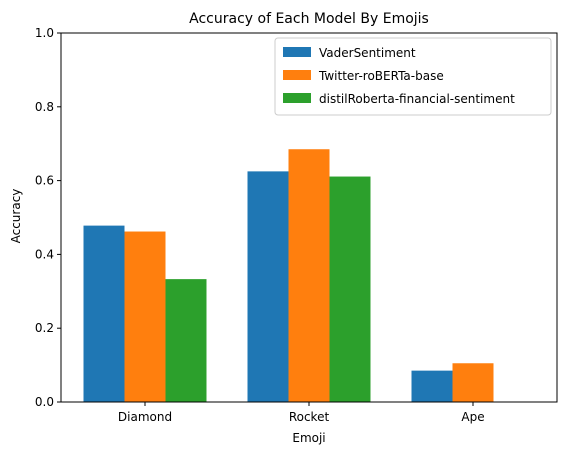  What do you see at coordinates (309, 417) in the screenshot?
I see `x-tick-label: Rocket` at bounding box center [309, 417].